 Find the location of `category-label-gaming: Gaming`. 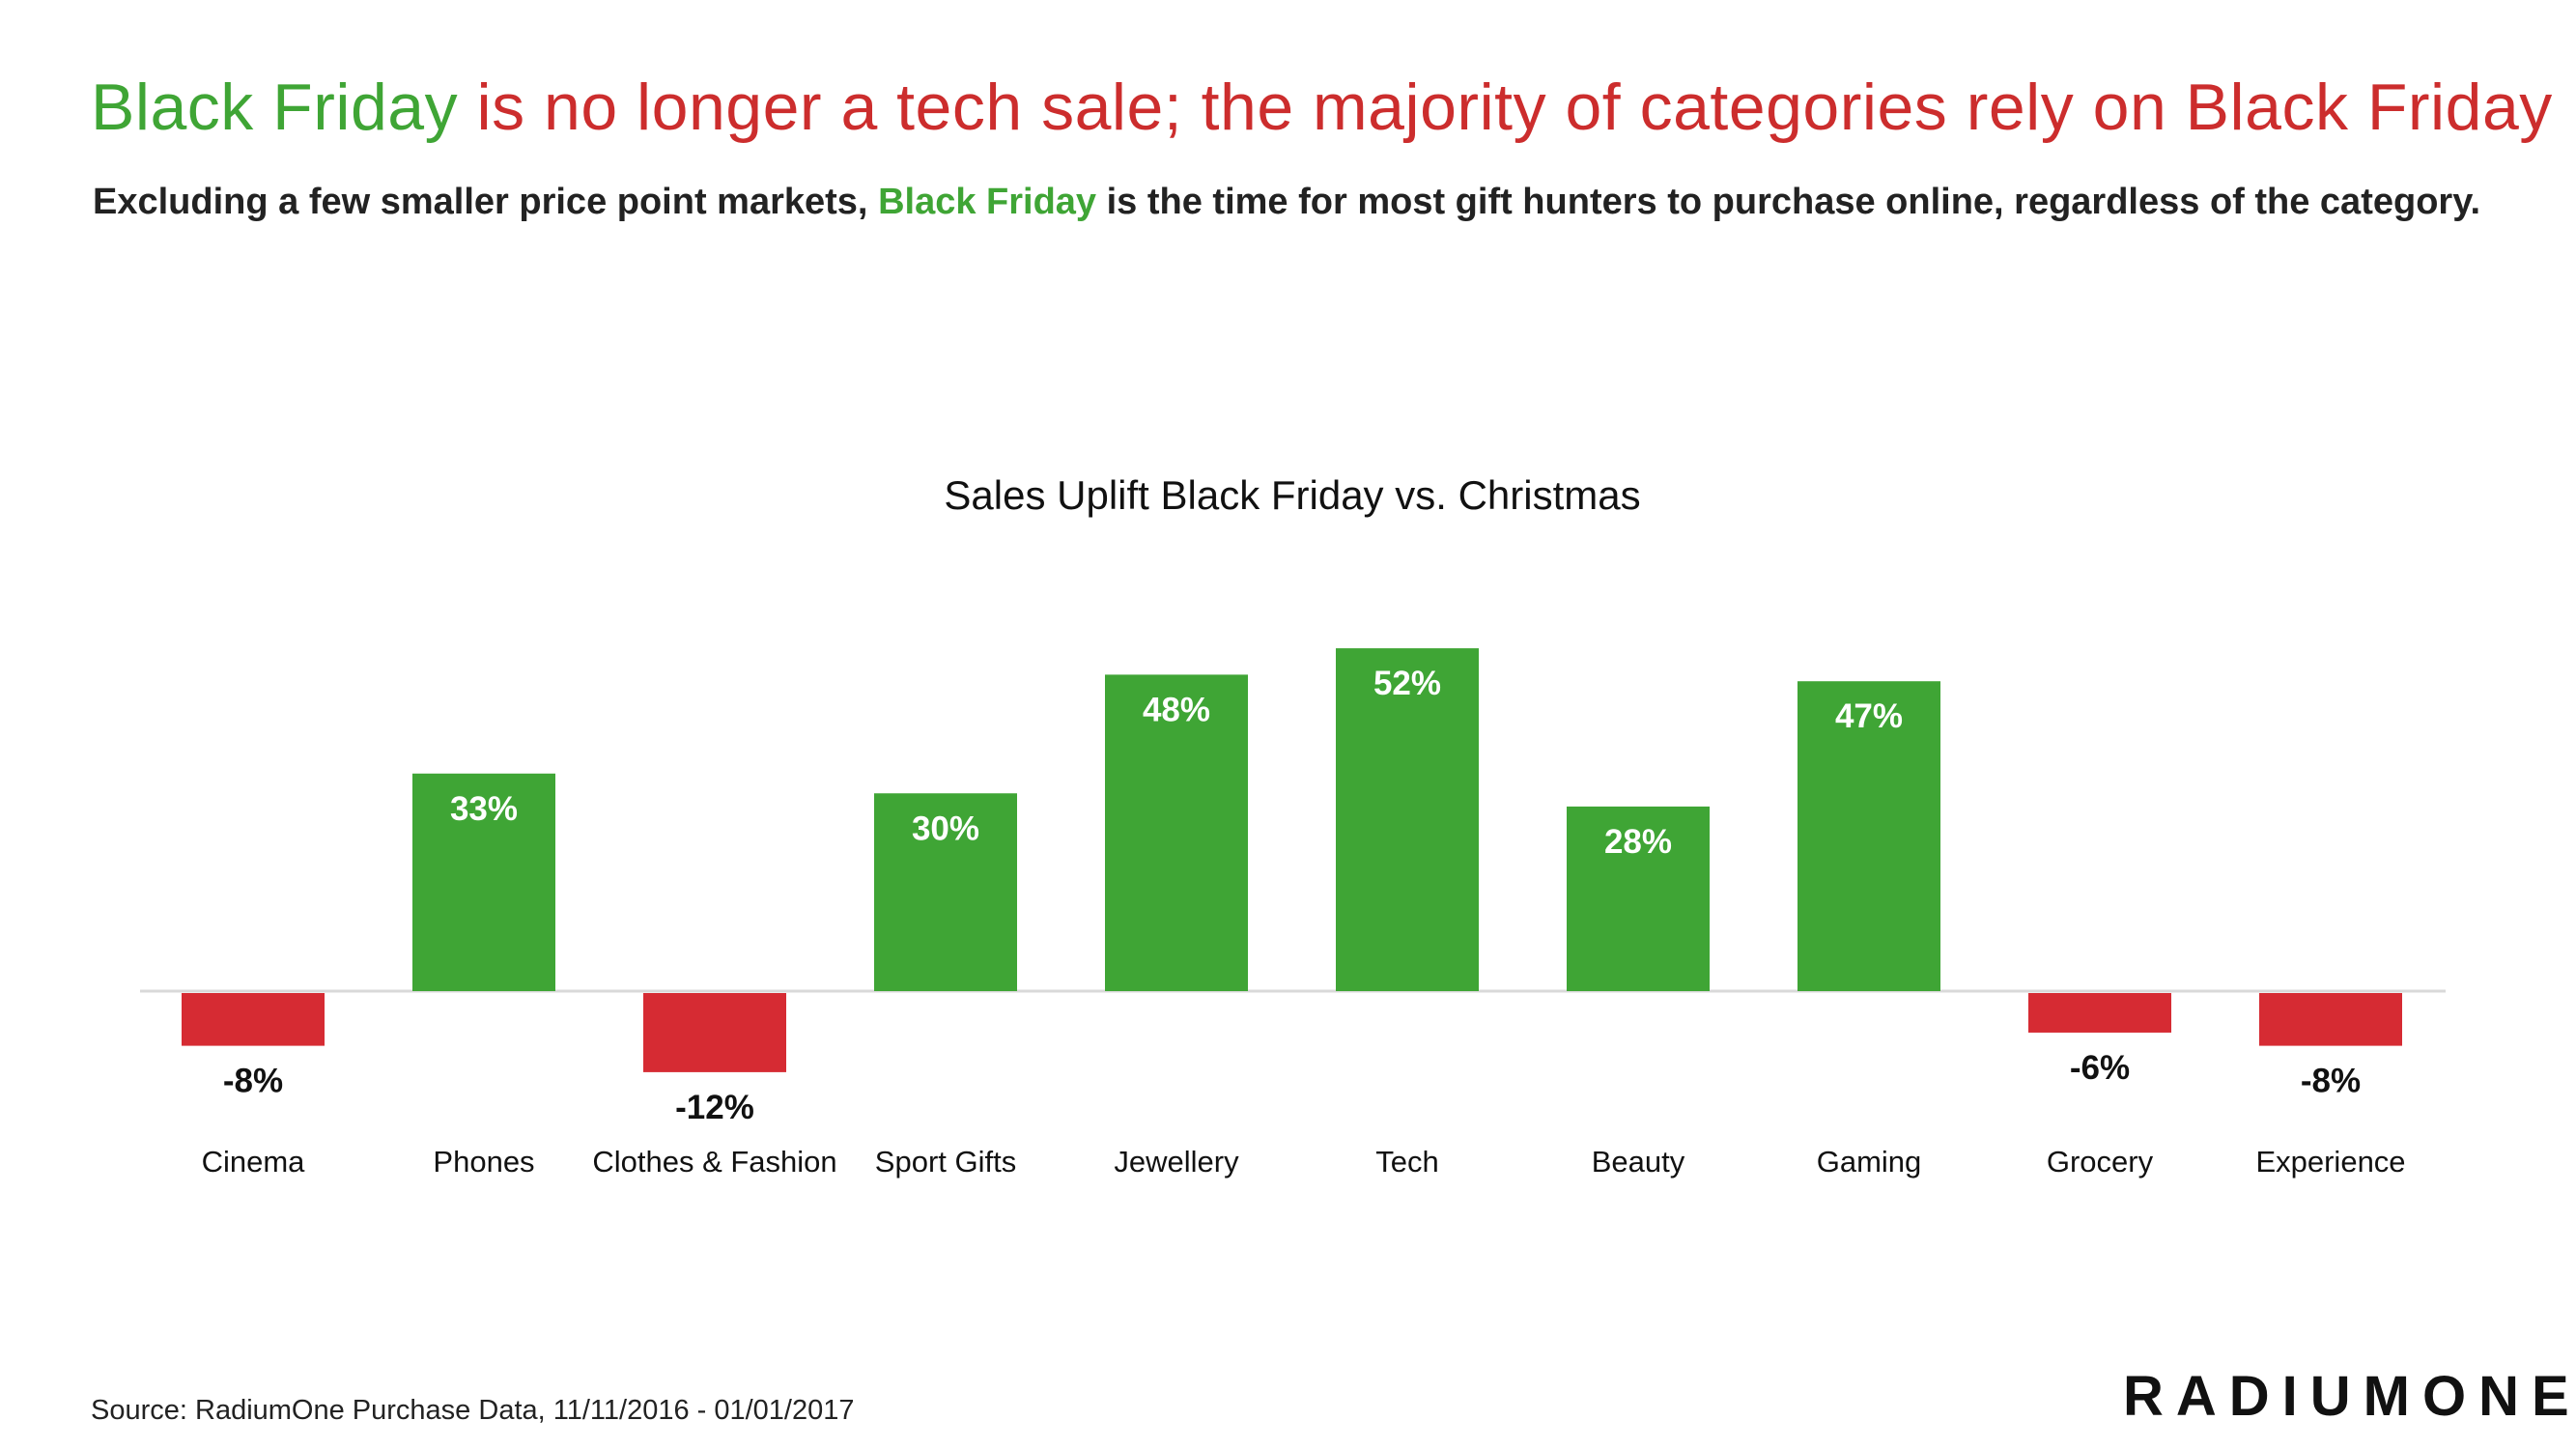

category-label-gaming: Gaming is located at coordinates (1869, 1162).